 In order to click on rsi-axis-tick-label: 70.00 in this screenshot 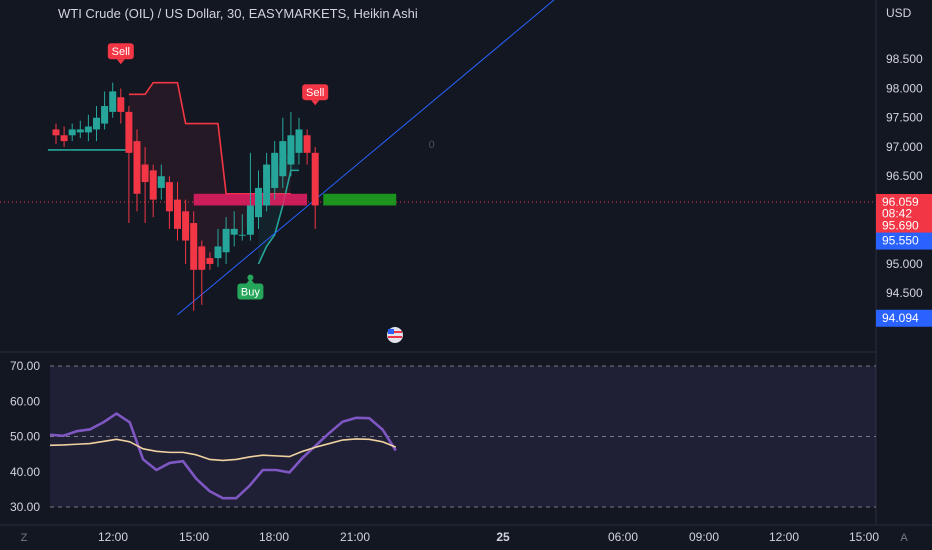, I will do `click(25, 366)`.